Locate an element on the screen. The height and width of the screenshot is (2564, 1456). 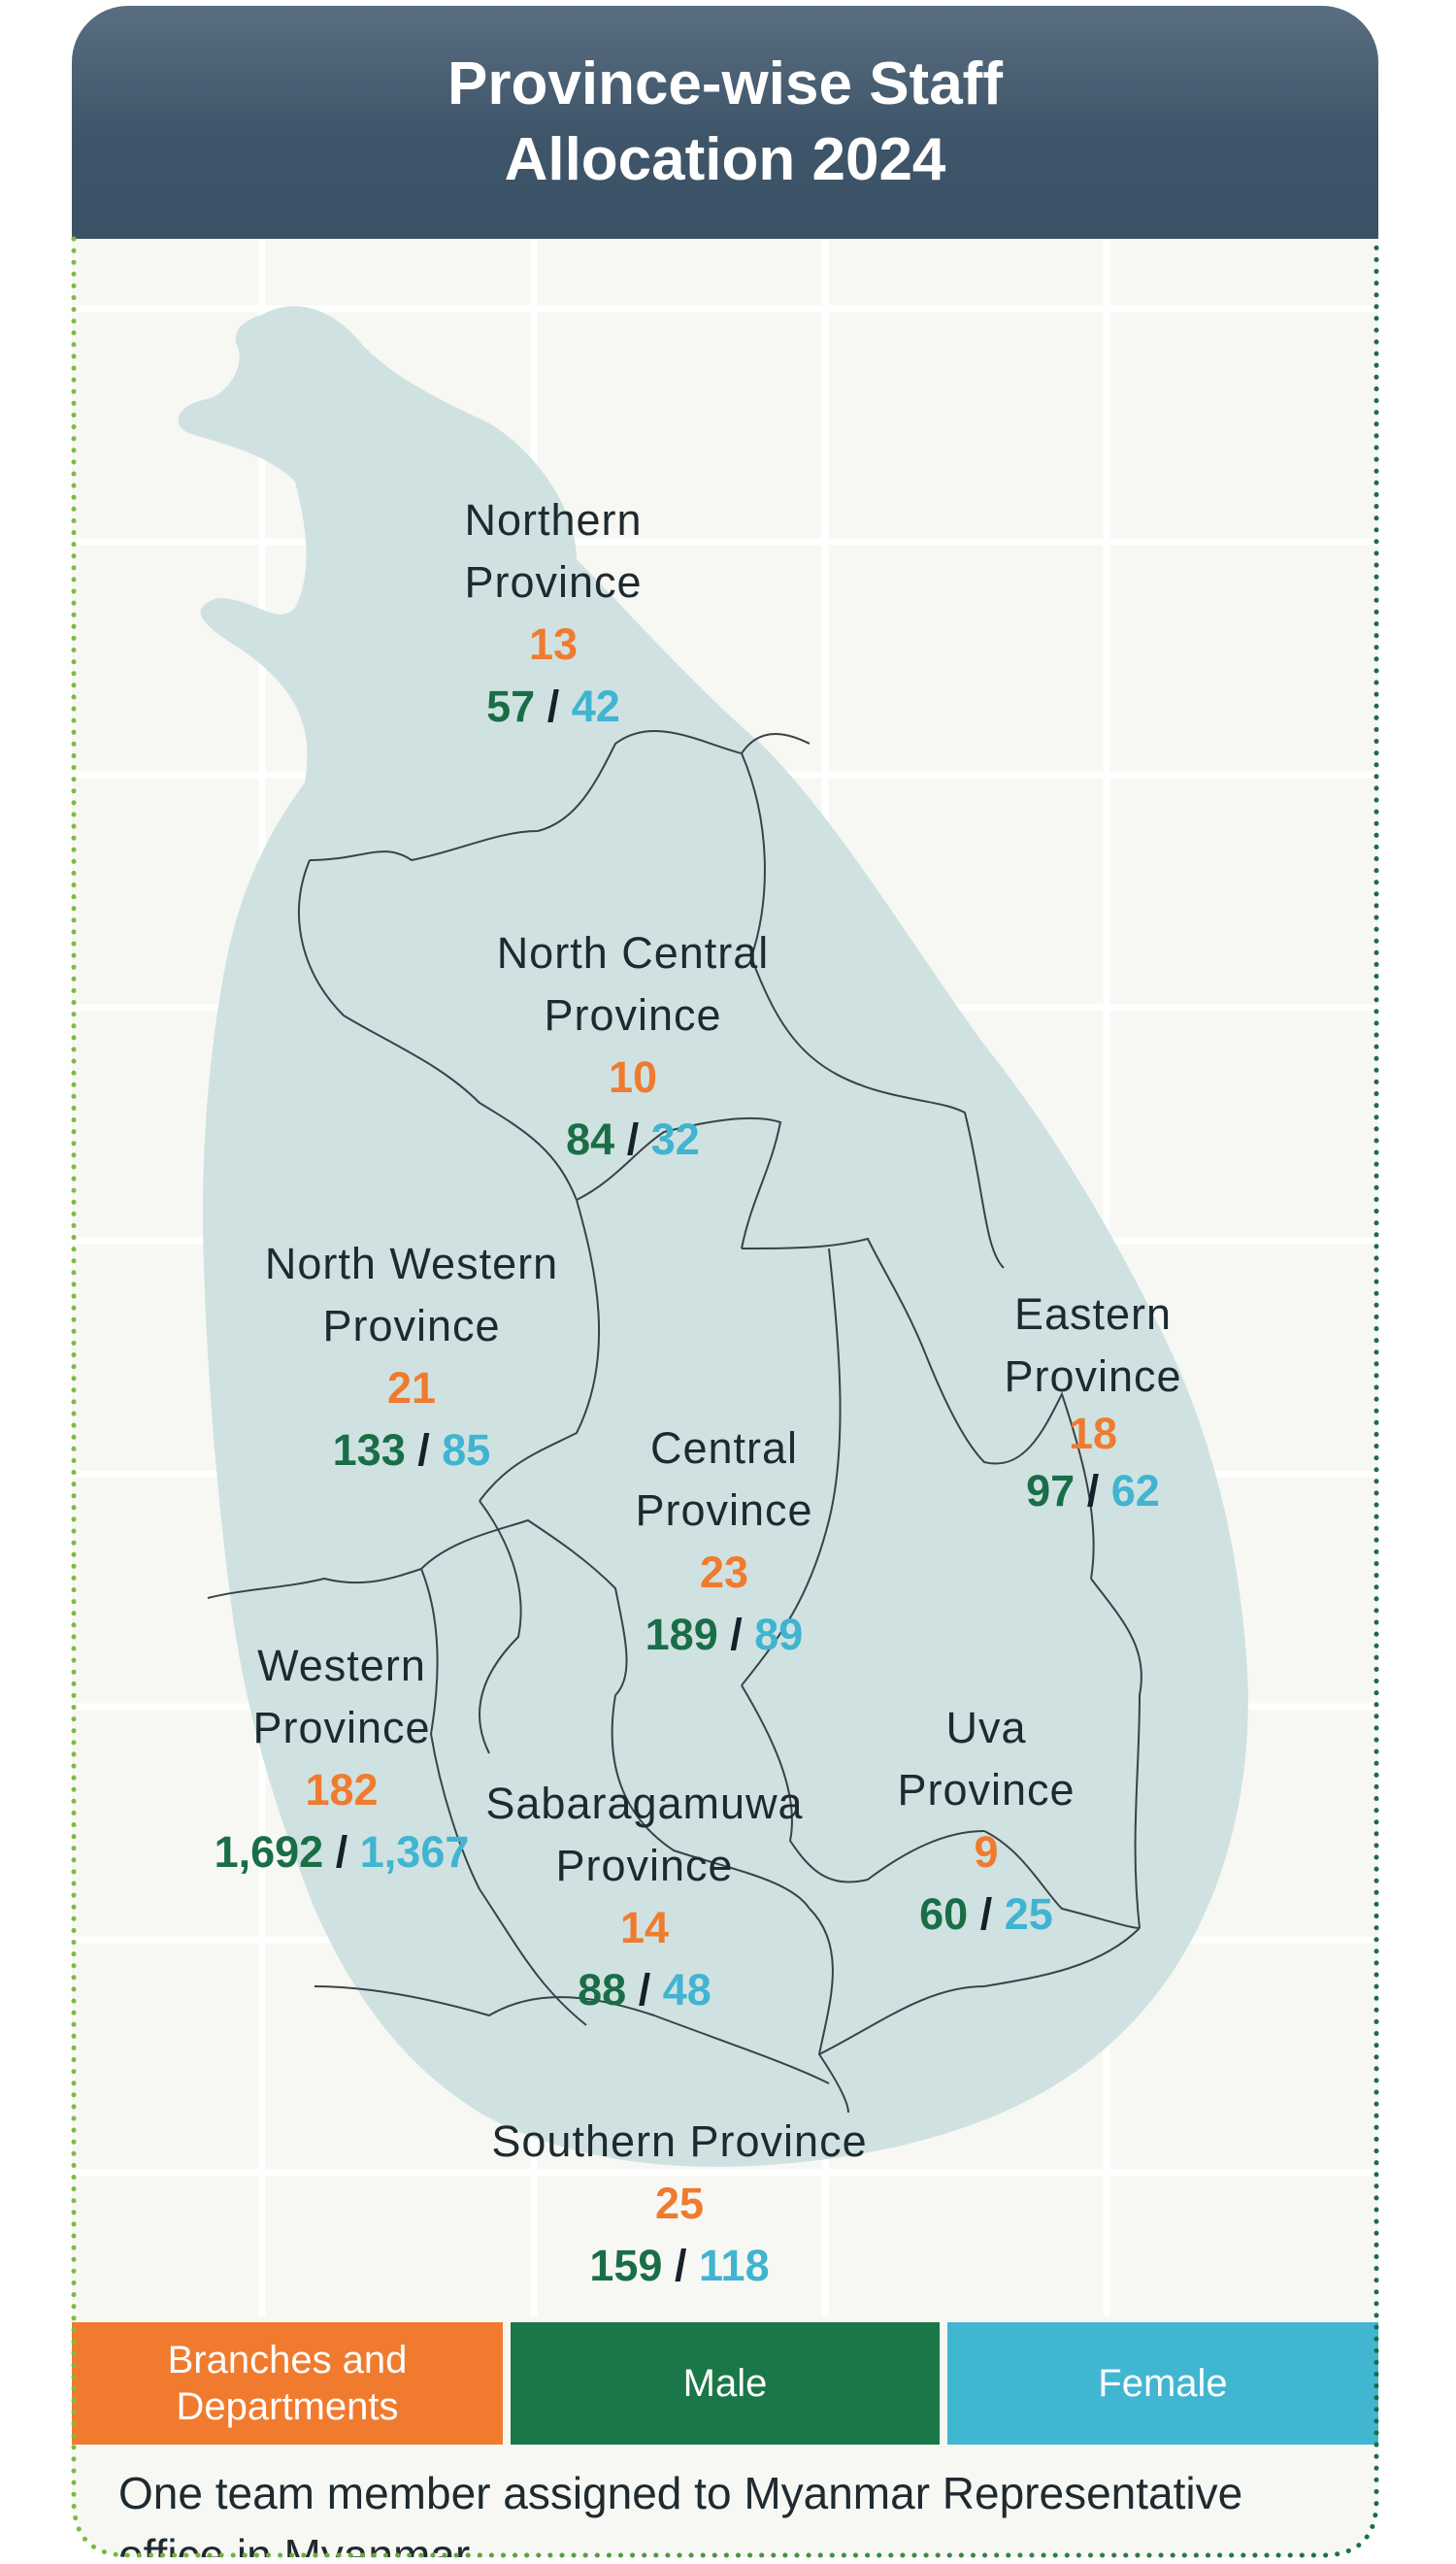
female-count: 42 is located at coordinates (595, 706).